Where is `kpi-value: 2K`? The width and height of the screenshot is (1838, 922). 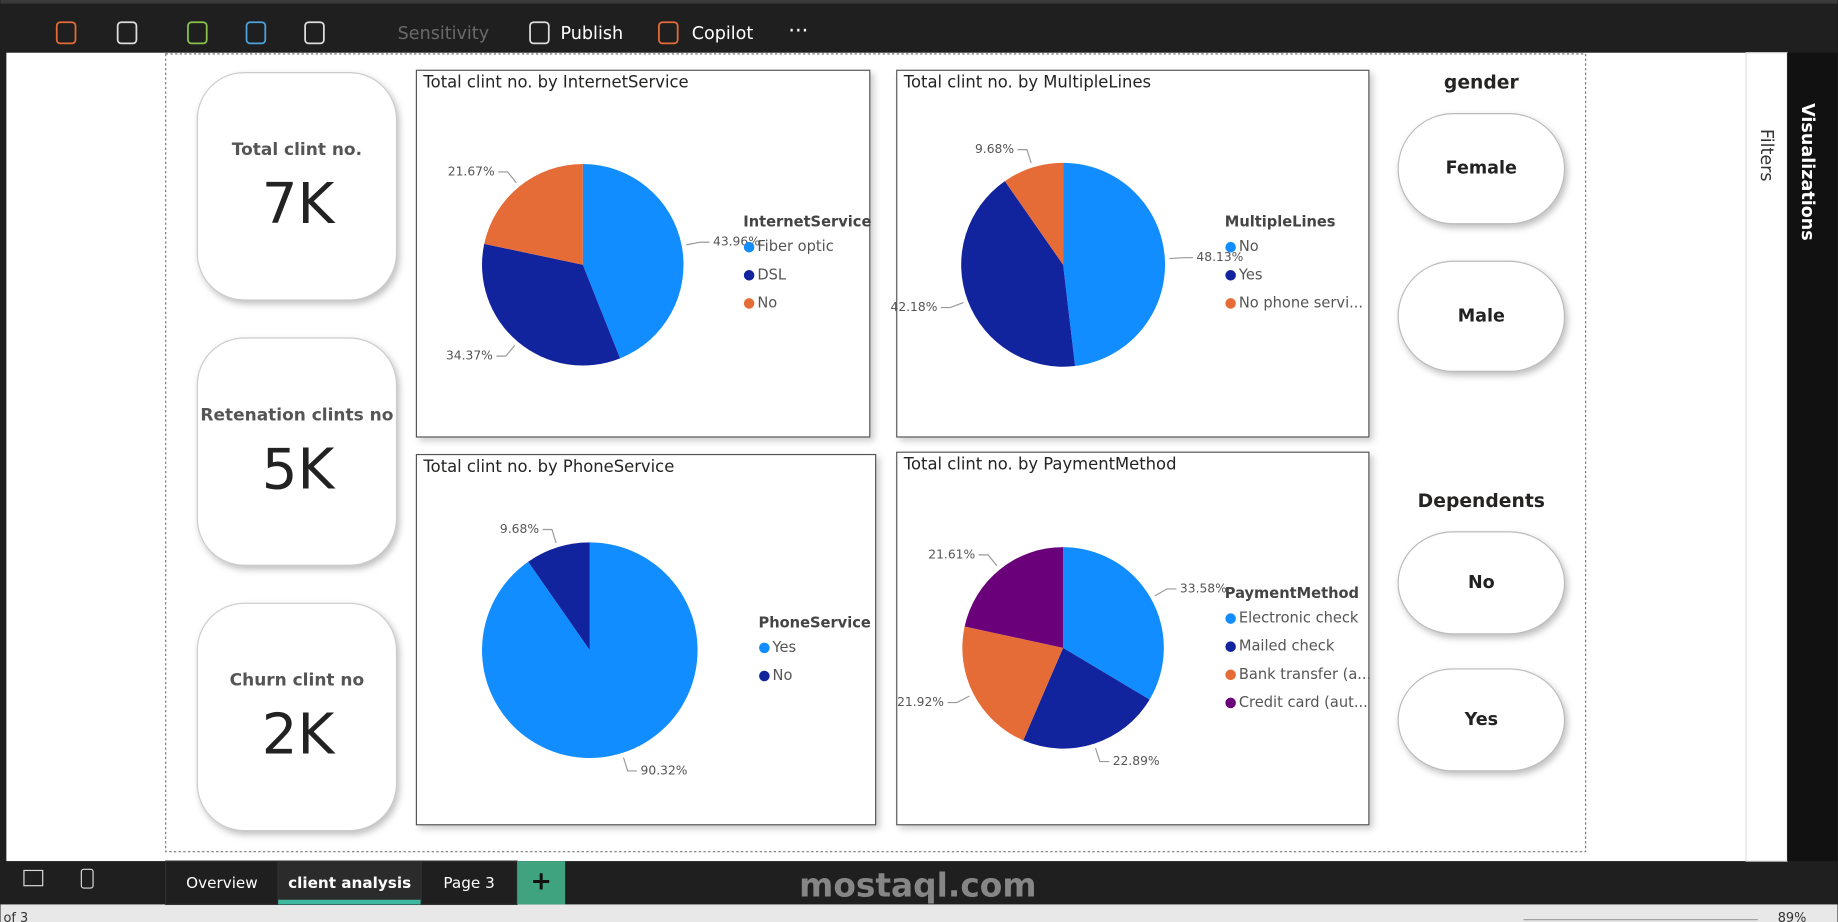 kpi-value: 2K is located at coordinates (299, 735).